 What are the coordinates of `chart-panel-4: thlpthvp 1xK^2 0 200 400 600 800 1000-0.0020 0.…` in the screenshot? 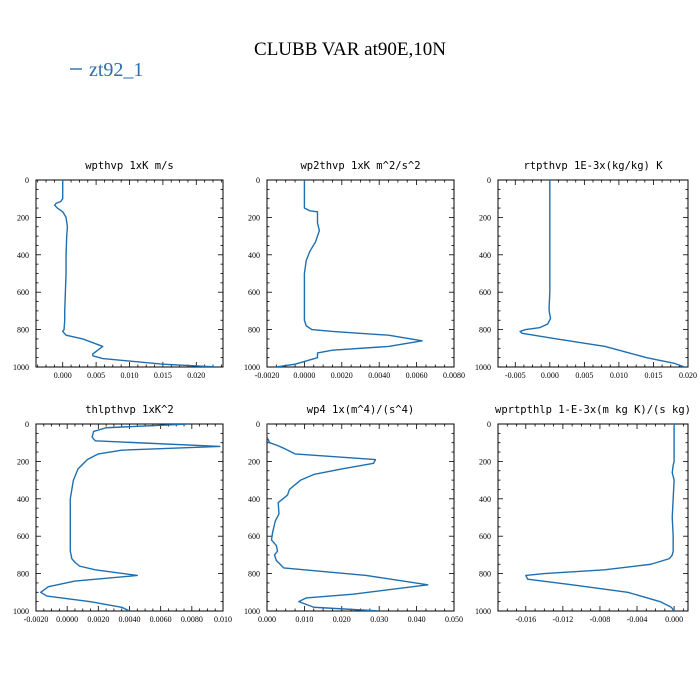 It's located at (122, 514).